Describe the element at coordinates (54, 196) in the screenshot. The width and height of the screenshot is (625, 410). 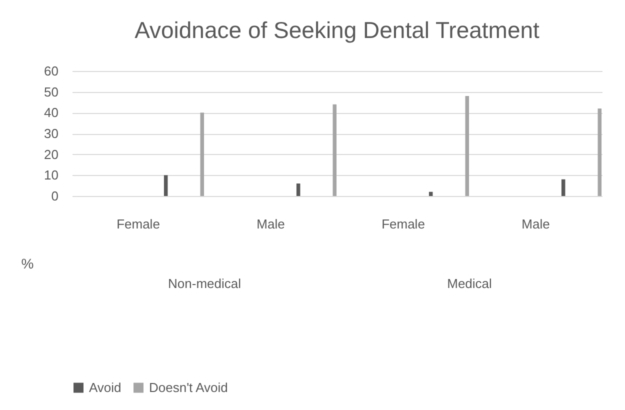
I see `y-tick-label: 0` at that location.